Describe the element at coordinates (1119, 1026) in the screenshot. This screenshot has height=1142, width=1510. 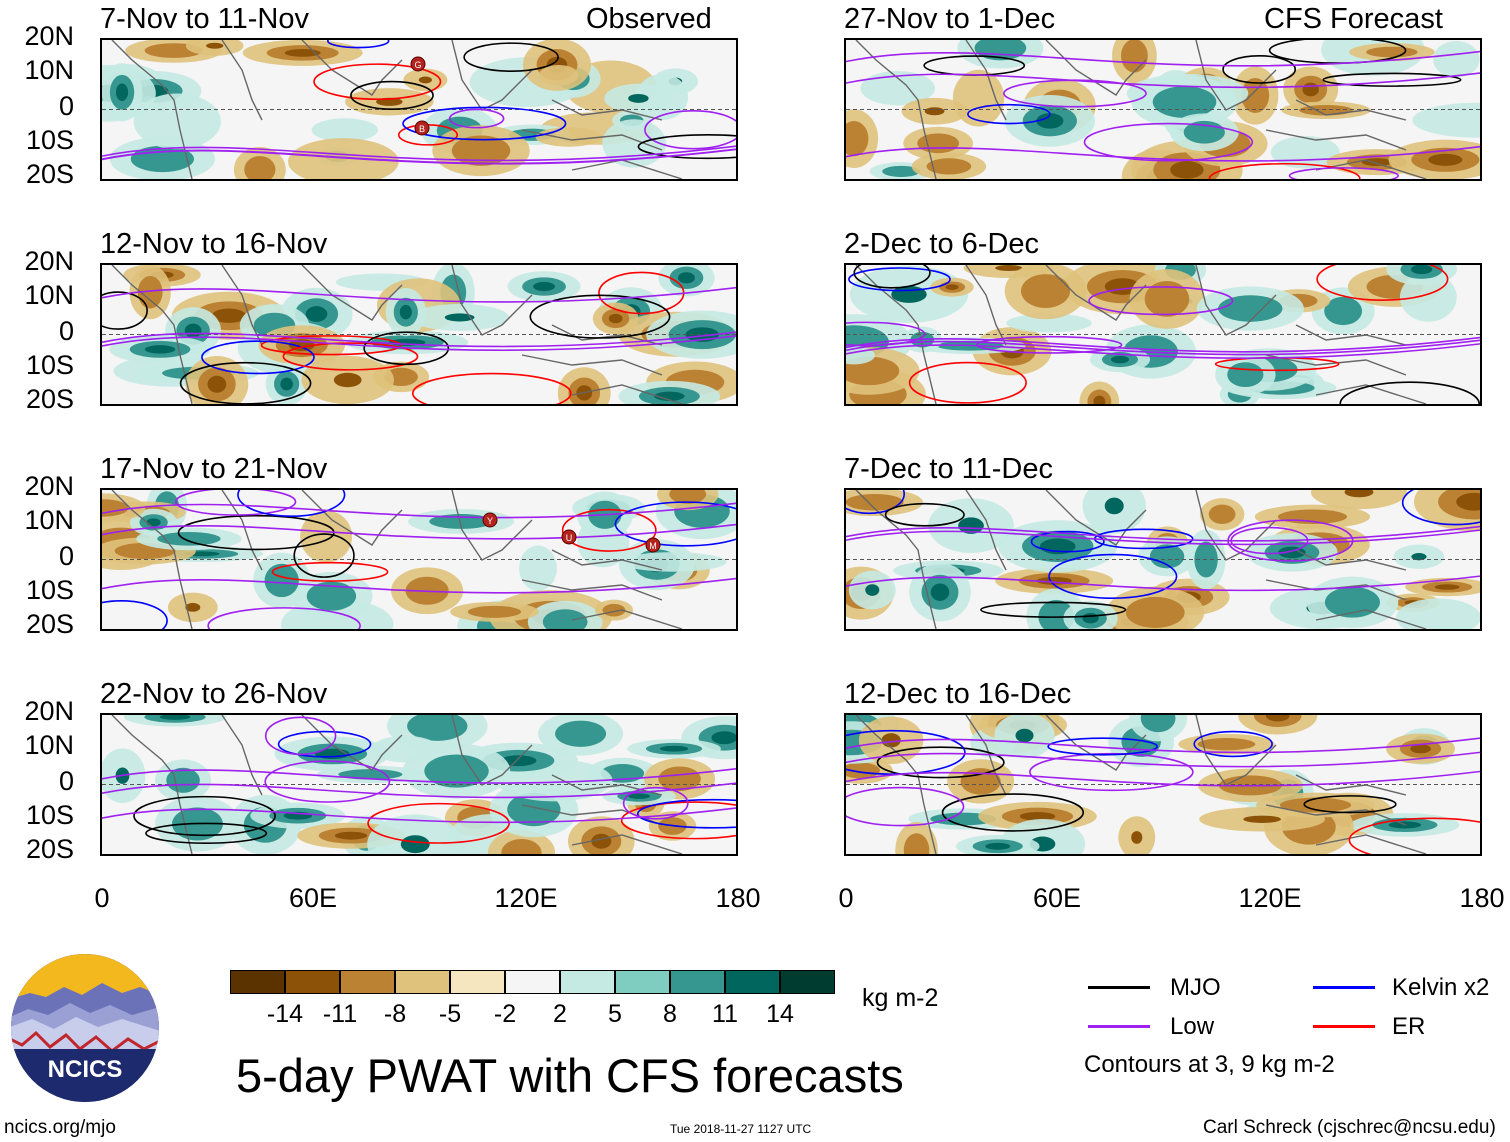
I see `legend-swatch-low` at that location.